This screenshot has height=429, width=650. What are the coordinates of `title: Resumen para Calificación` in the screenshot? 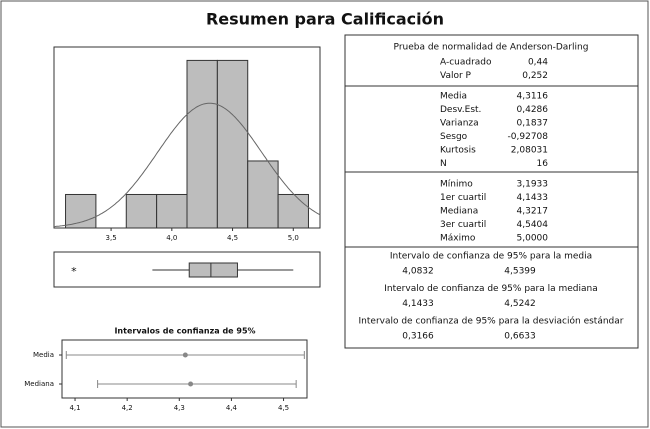 It's located at (325, 19).